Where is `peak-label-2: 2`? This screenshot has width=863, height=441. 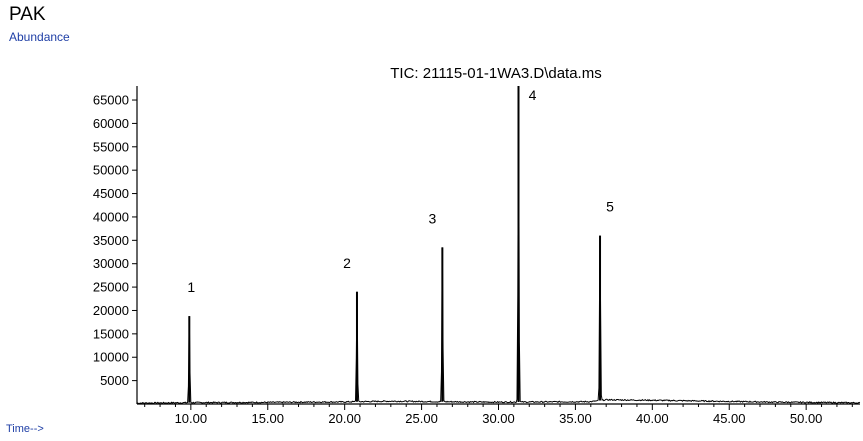 peak-label-2: 2 is located at coordinates (347, 263).